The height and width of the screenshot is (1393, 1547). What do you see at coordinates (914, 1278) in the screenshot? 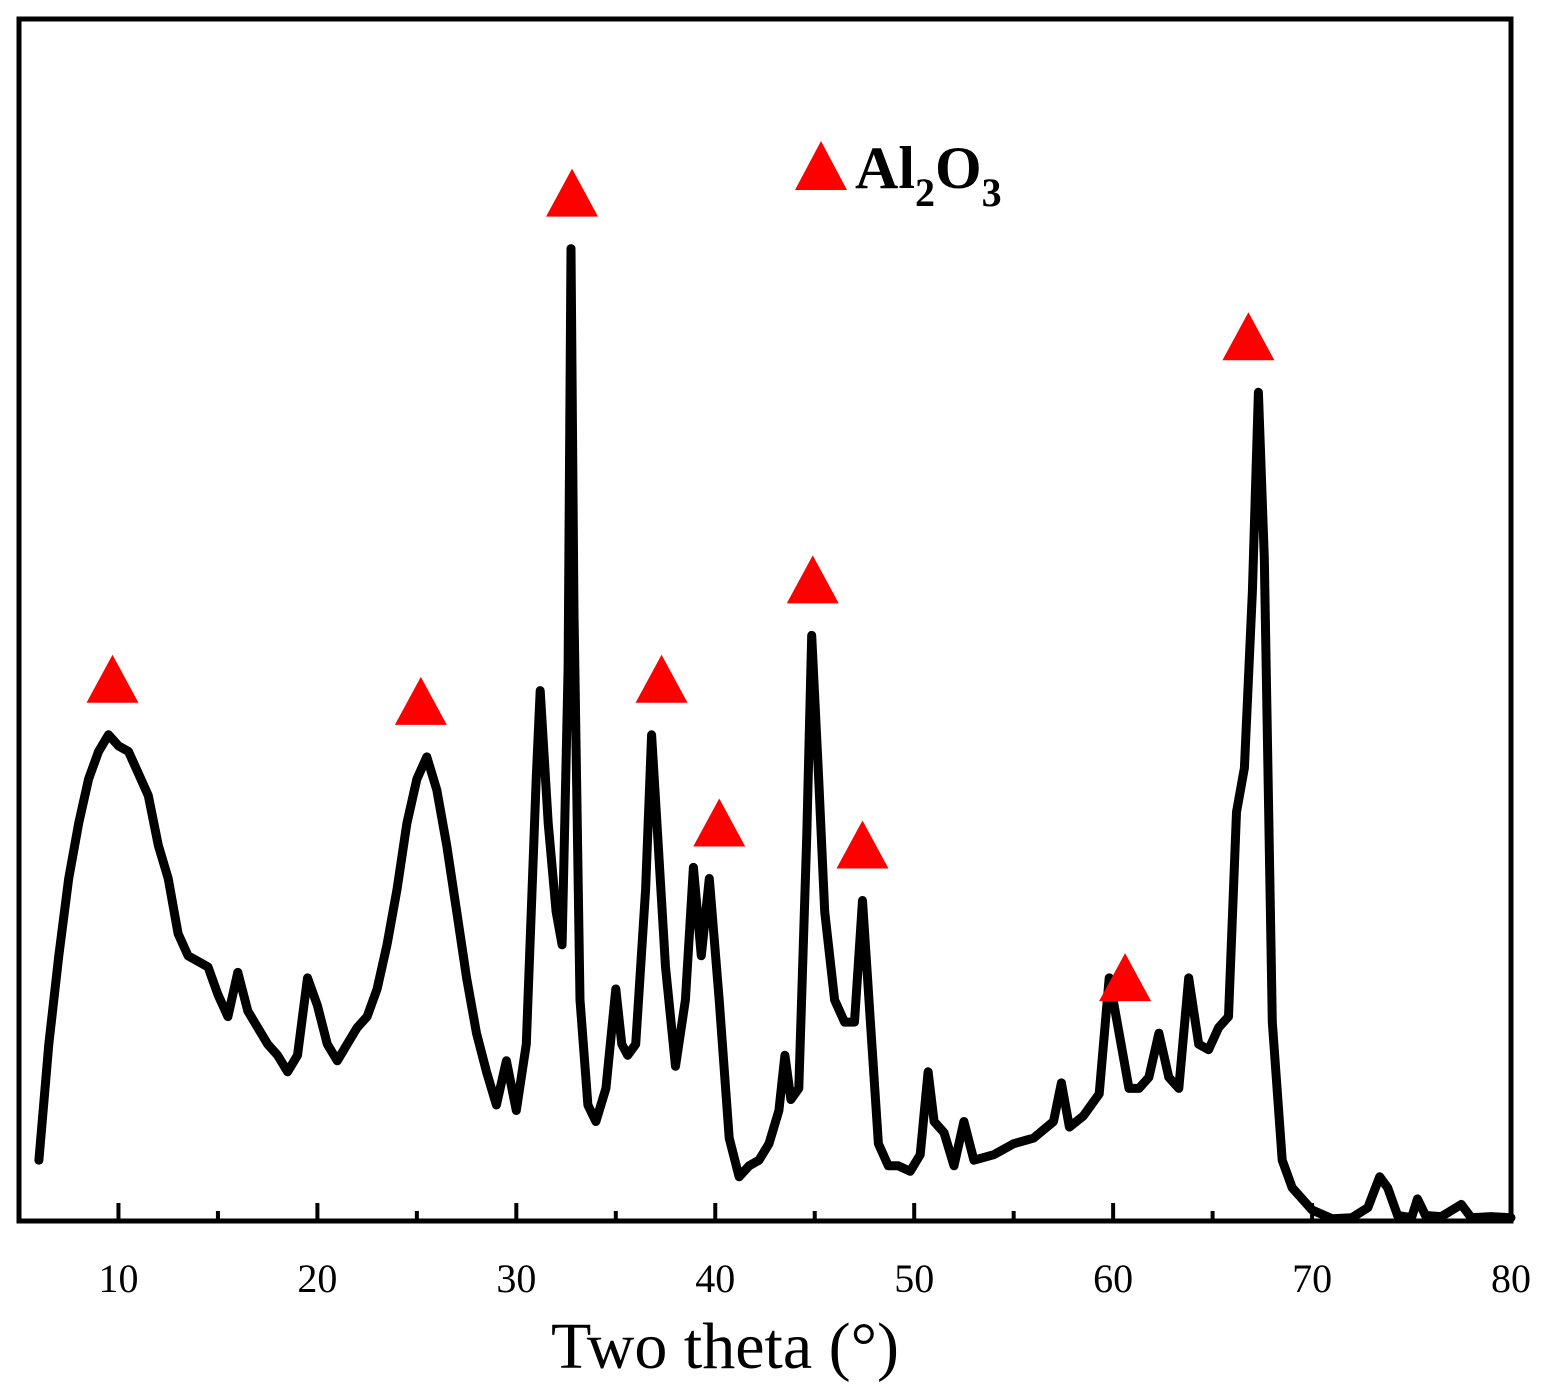
I see `x-tick-label: 50` at bounding box center [914, 1278].